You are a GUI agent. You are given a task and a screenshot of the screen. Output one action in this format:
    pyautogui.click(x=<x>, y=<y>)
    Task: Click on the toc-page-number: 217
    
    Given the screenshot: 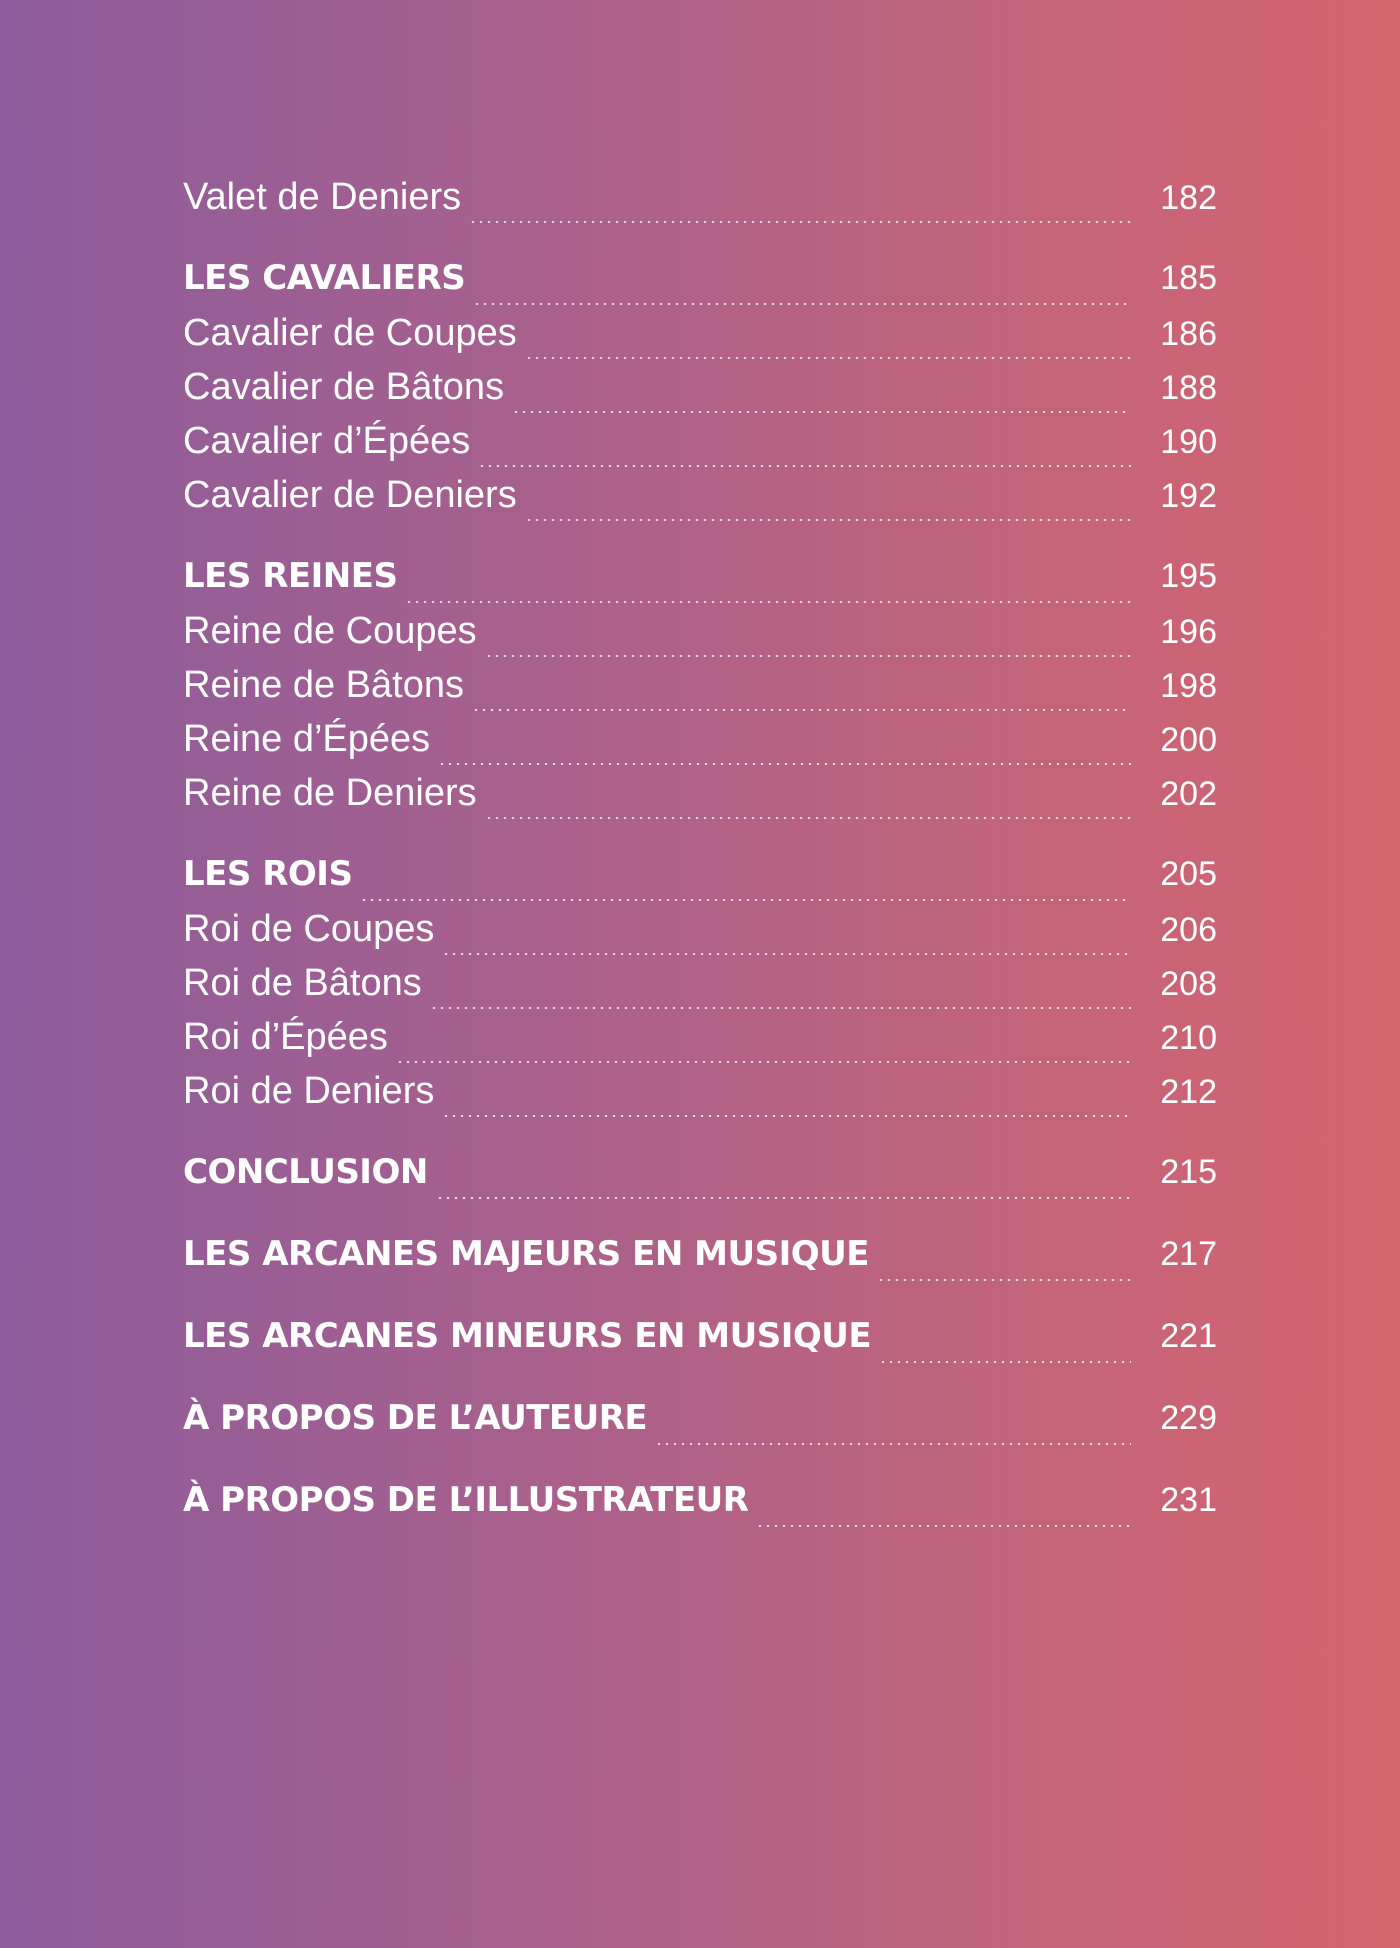 What is the action you would take?
    pyautogui.click(x=1188, y=1254)
    